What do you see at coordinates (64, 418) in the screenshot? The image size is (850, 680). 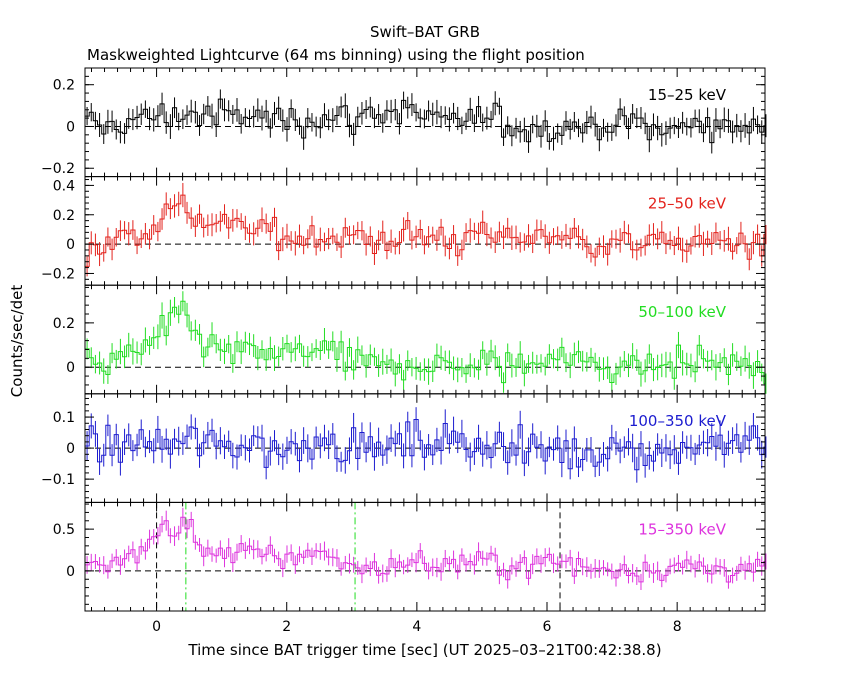 I see `y-tick-label: 0.1` at bounding box center [64, 418].